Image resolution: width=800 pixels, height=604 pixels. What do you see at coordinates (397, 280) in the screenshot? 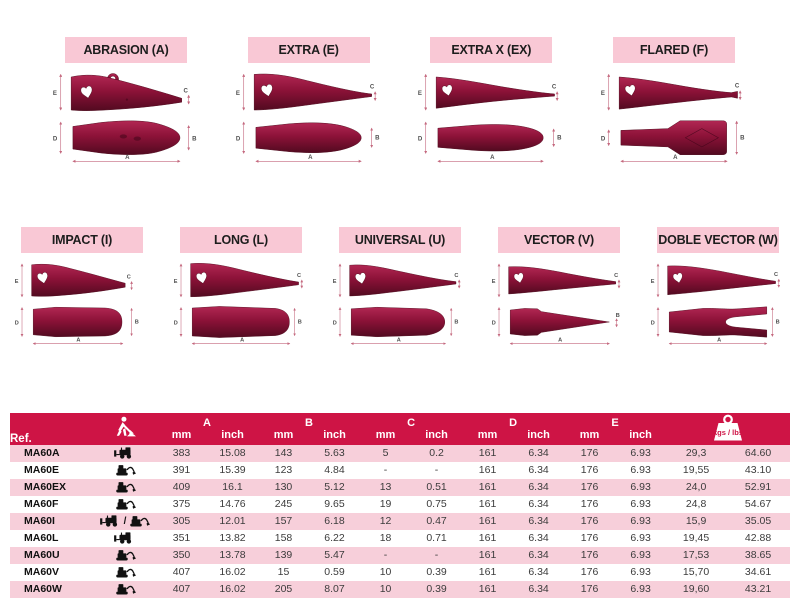
I see `universal-side-view: E C` at bounding box center [397, 280].